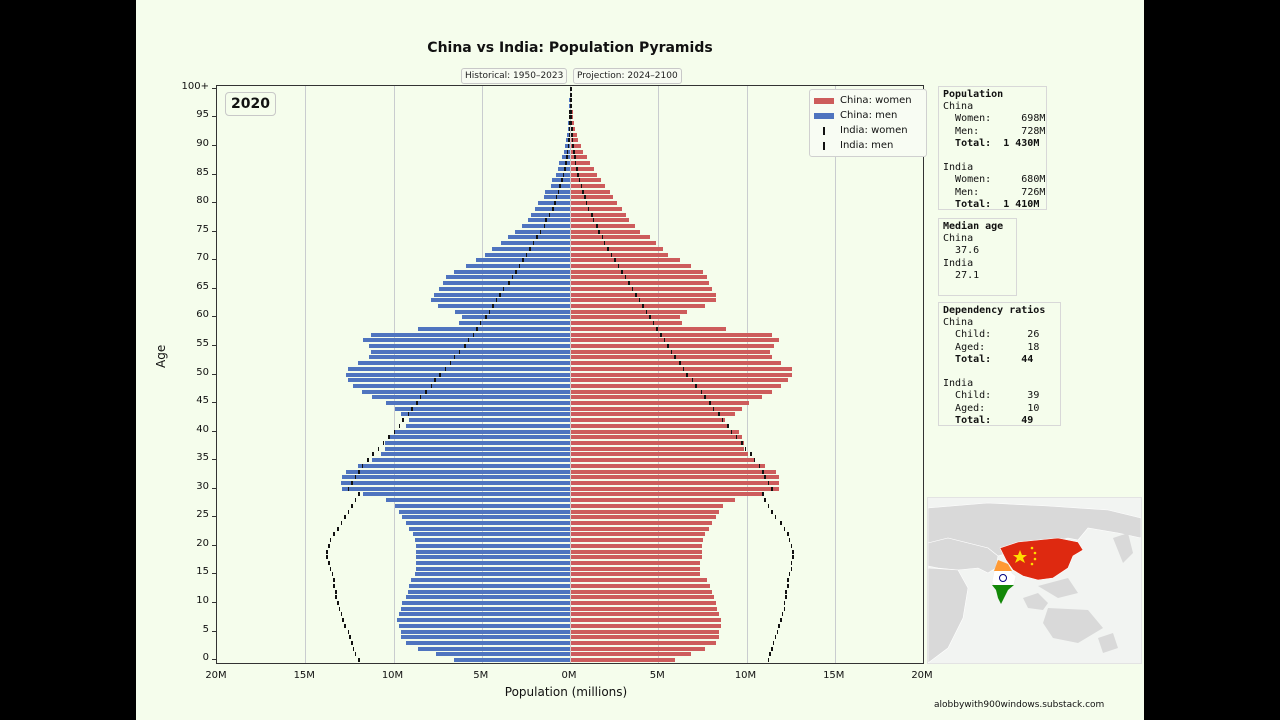  Describe the element at coordinates (868, 145) in the screenshot. I see `legend-india-men: India: men` at that location.